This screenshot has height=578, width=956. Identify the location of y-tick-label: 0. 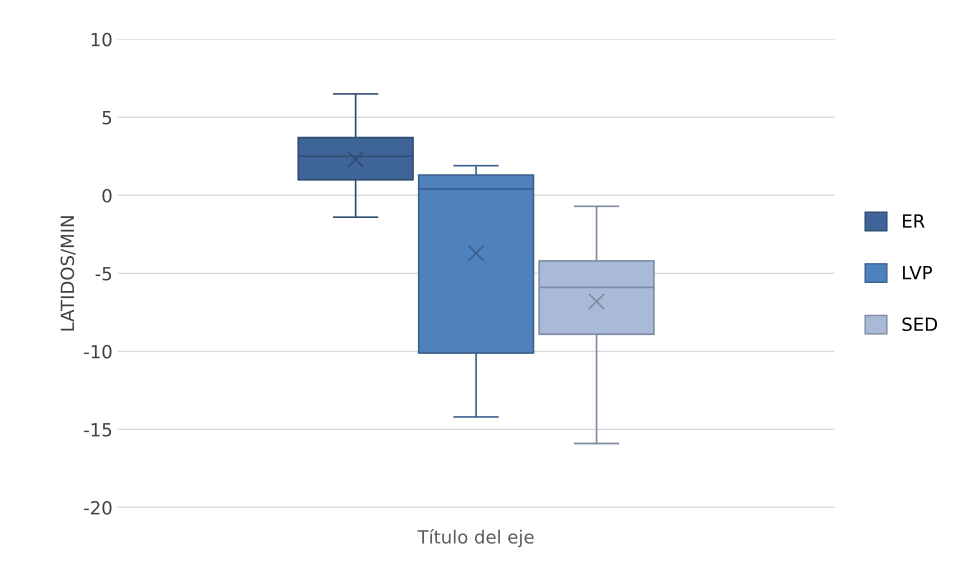
(107, 195).